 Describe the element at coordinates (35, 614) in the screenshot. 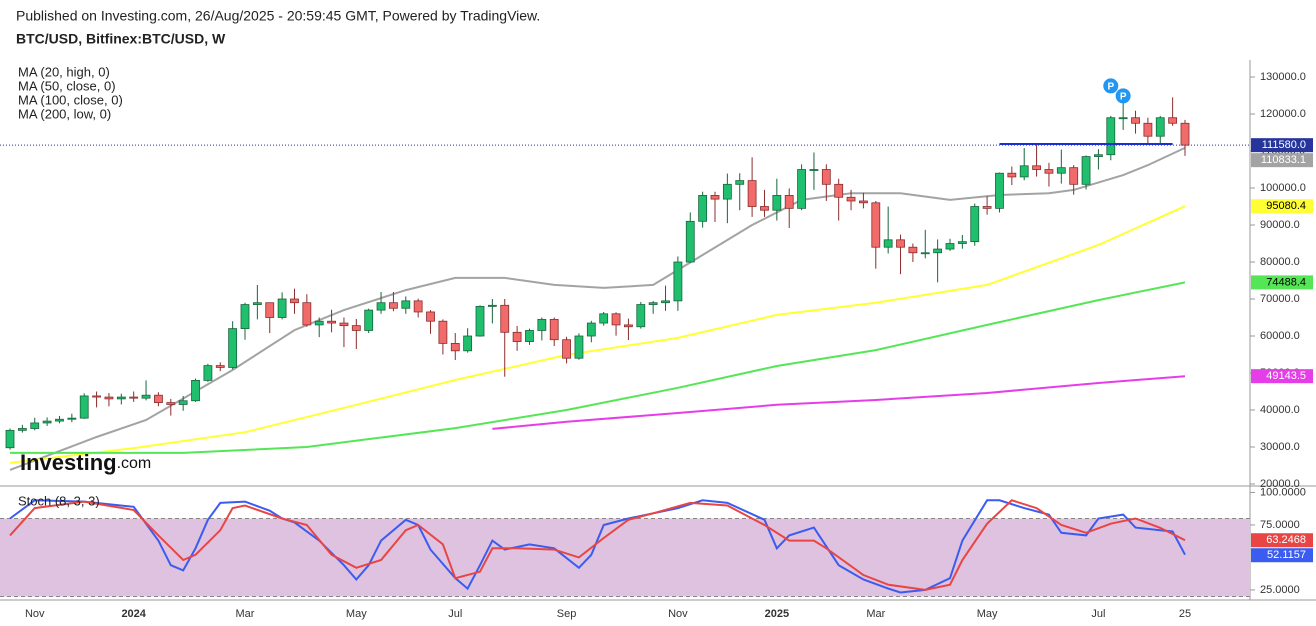

I see `x-tick-label: Nov` at that location.